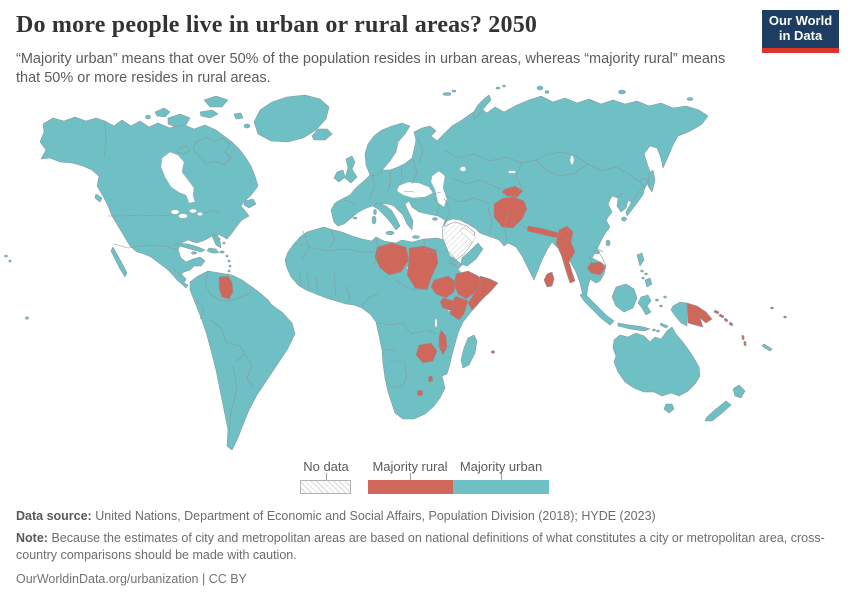  I want to click on scandinavia, so click(387, 149).